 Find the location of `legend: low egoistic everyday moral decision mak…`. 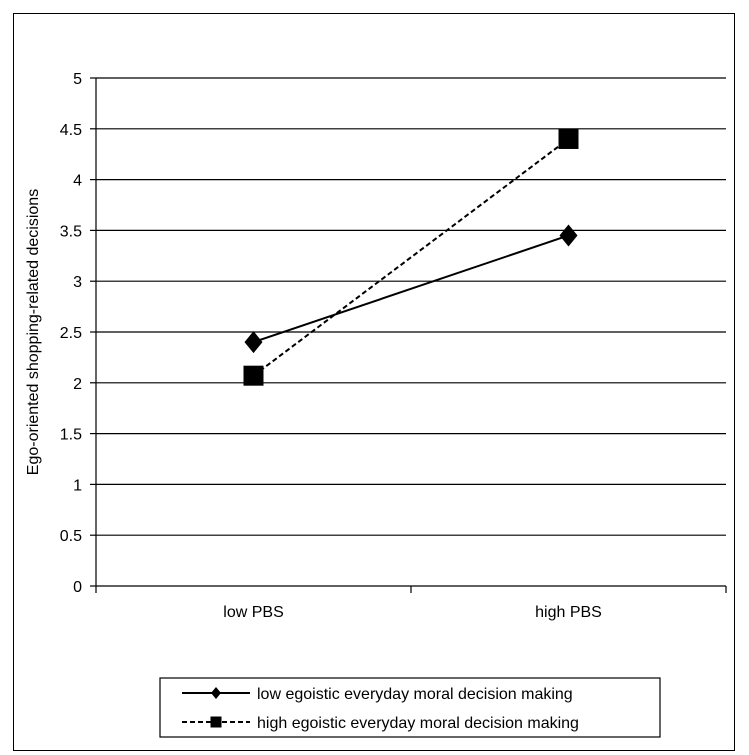

legend: low egoistic everyday moral decision mak… is located at coordinates (410, 707).